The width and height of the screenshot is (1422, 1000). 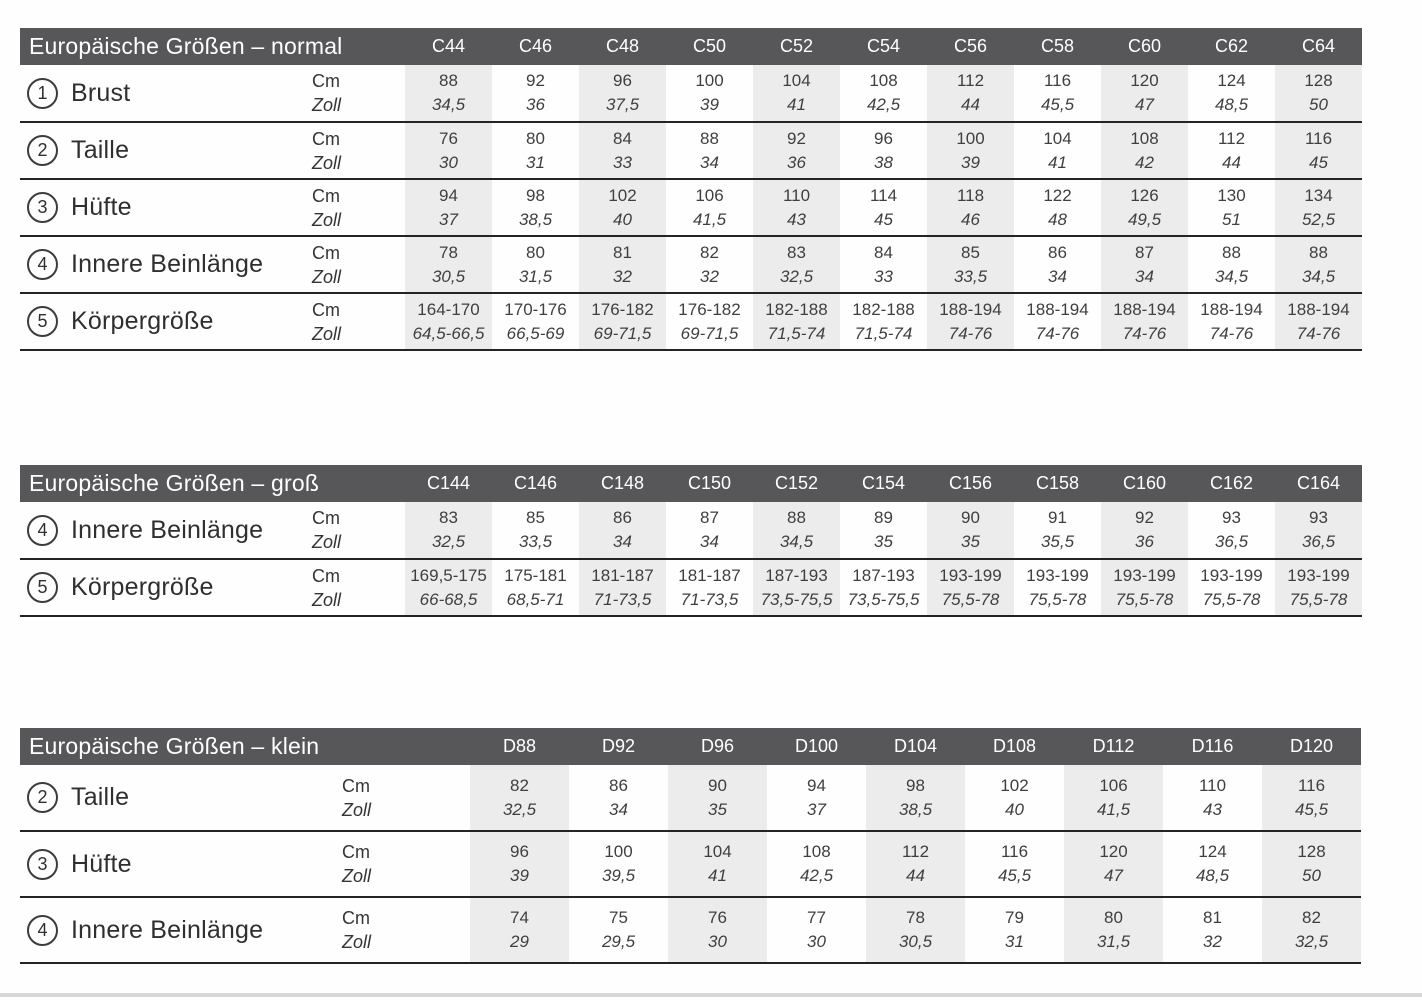 I want to click on size-column-header: C152, so click(x=796, y=483).